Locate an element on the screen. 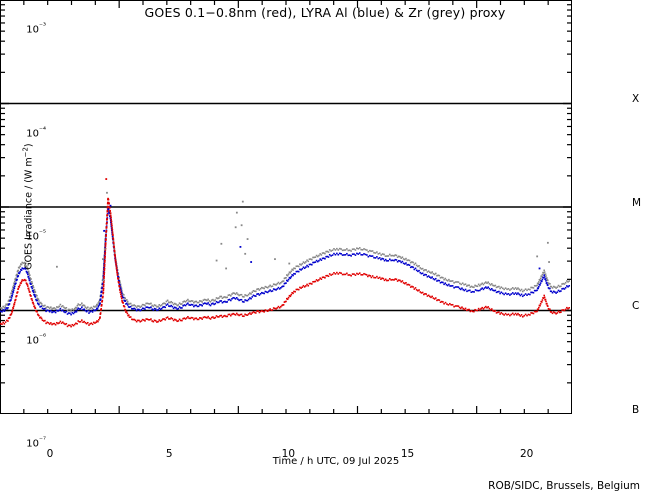  y-axis-label: GOES Irradiance / (W m−2) is located at coordinates (27, 207).